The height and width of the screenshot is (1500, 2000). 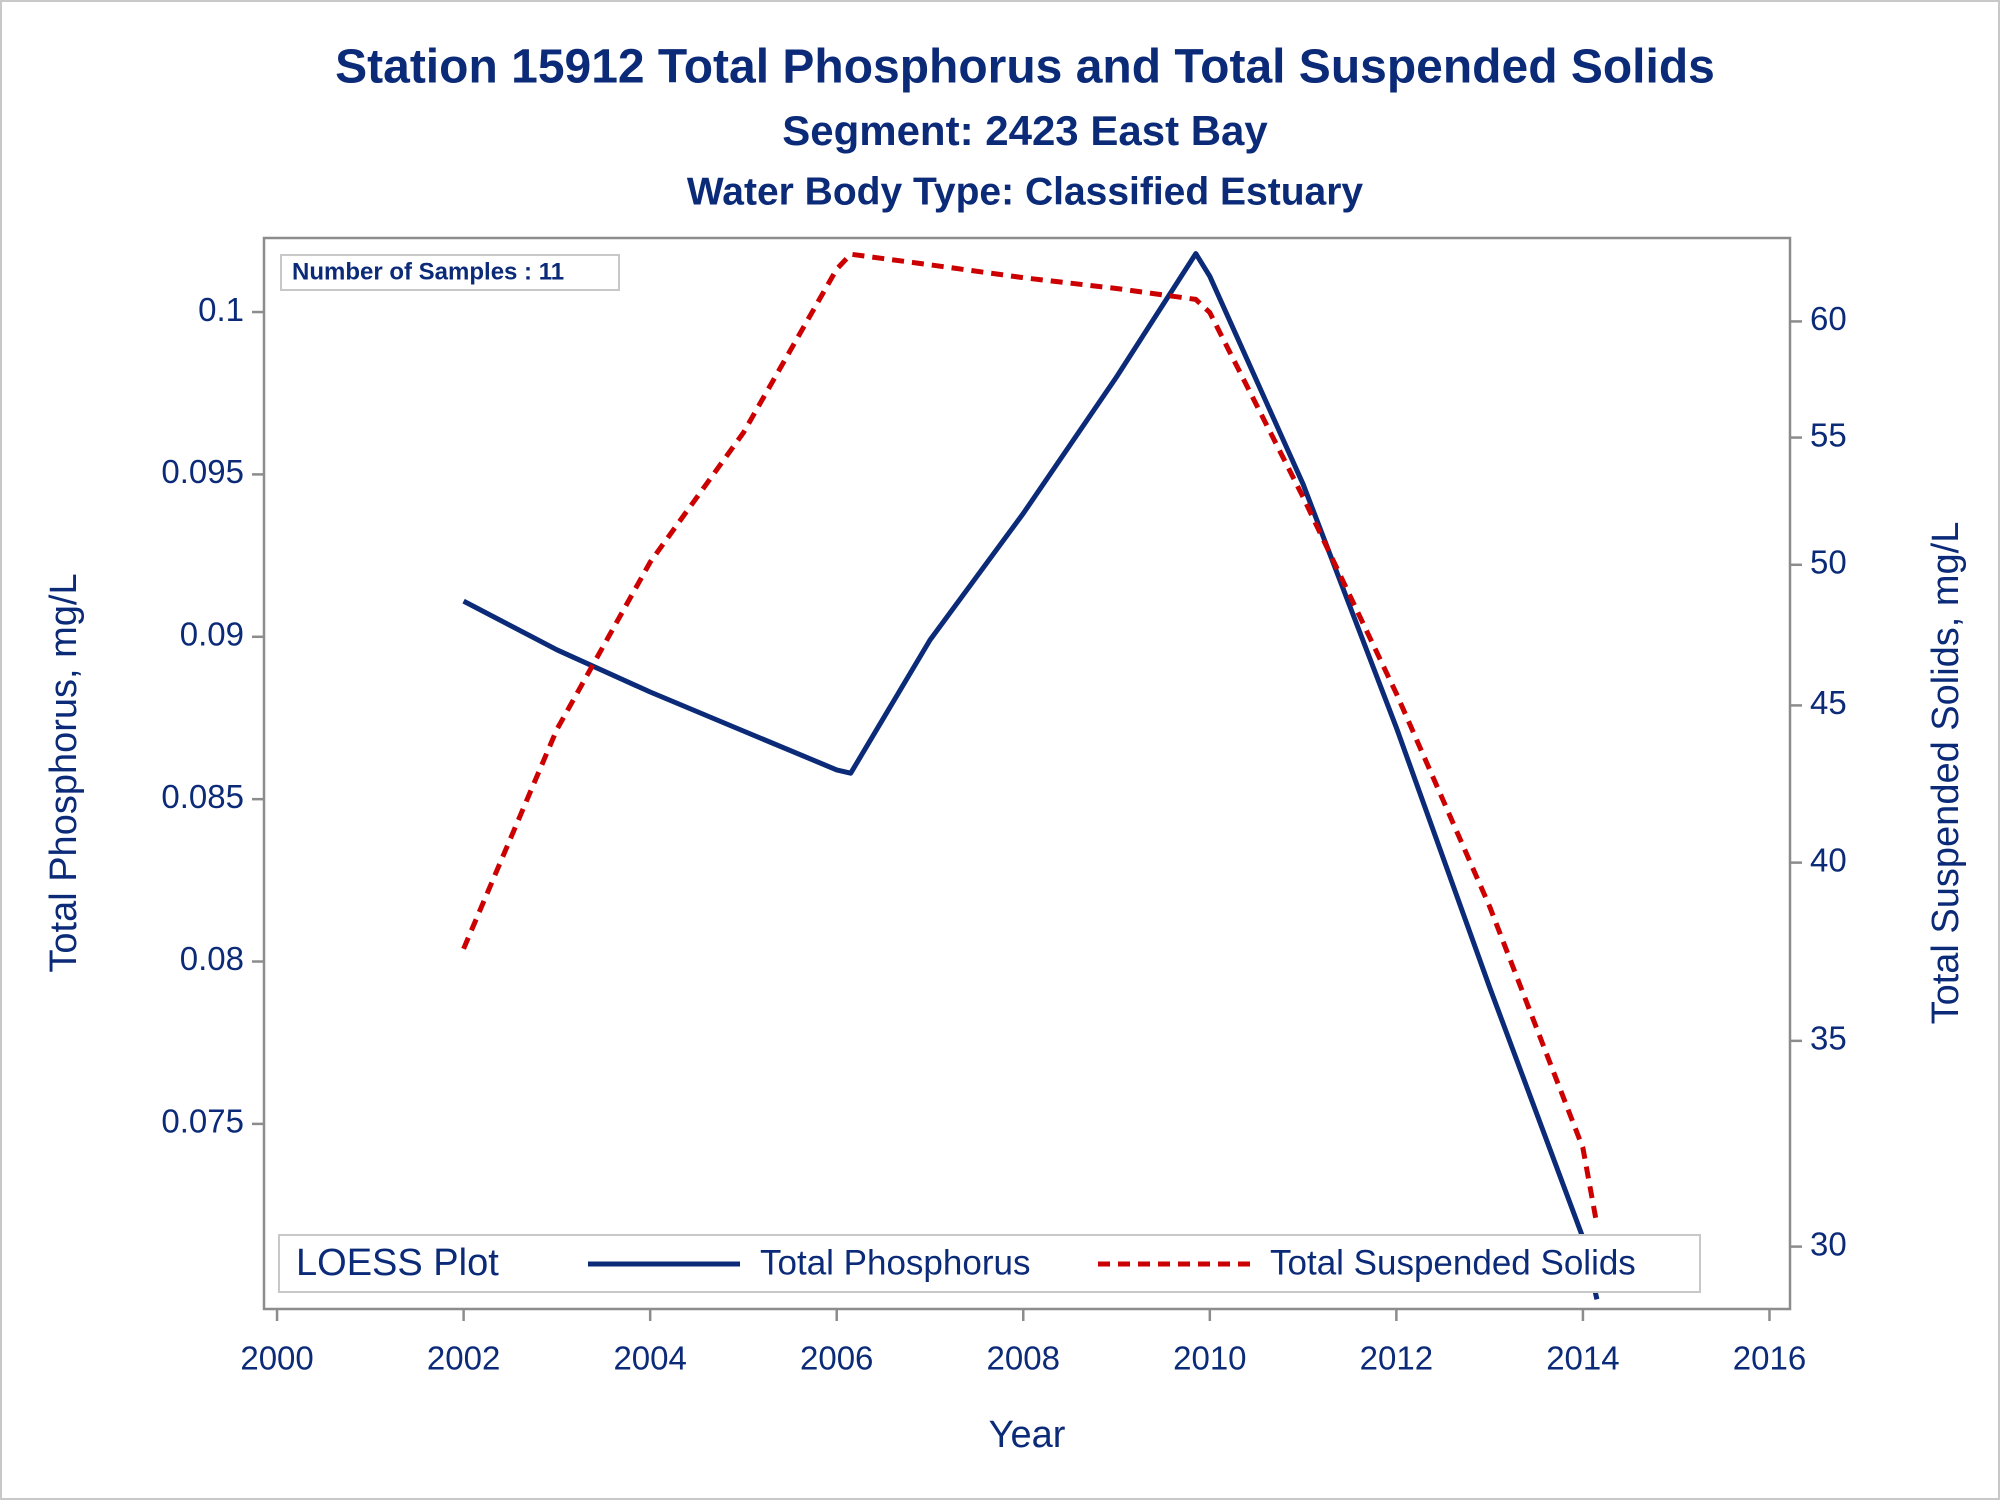 I want to click on y-tick-label: 0.08, so click(x=212, y=958).